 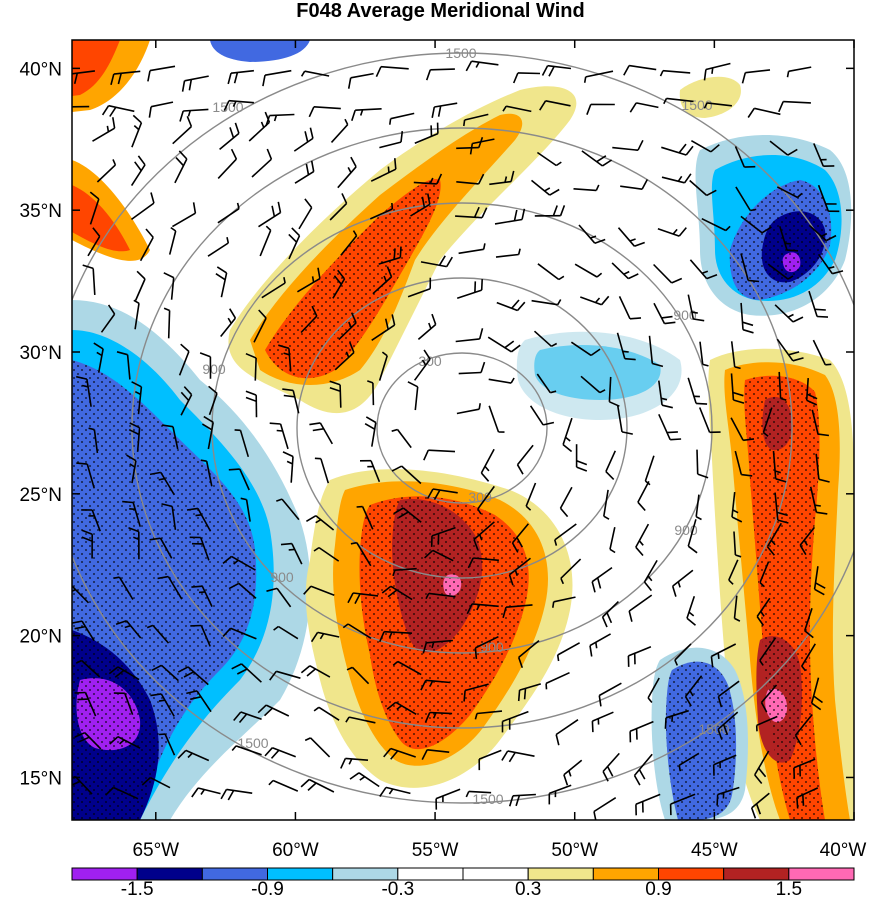 I want to click on range-ring-label: 900, so click(x=492, y=647).